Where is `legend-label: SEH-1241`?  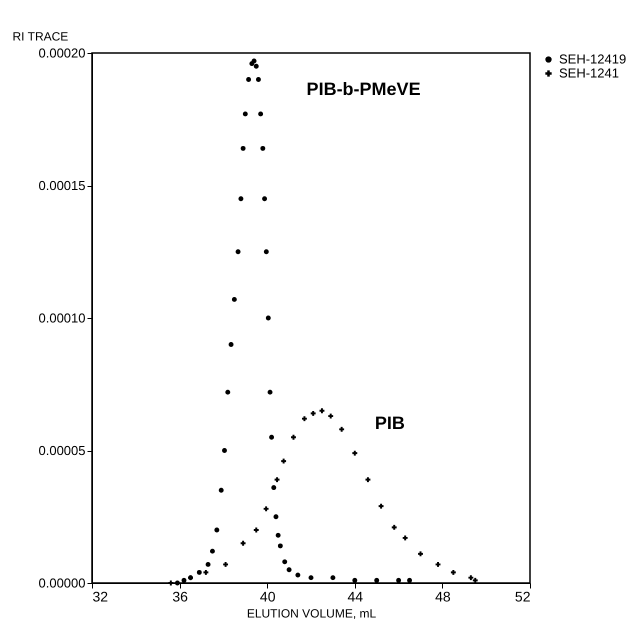 legend-label: SEH-1241 is located at coordinates (589, 73).